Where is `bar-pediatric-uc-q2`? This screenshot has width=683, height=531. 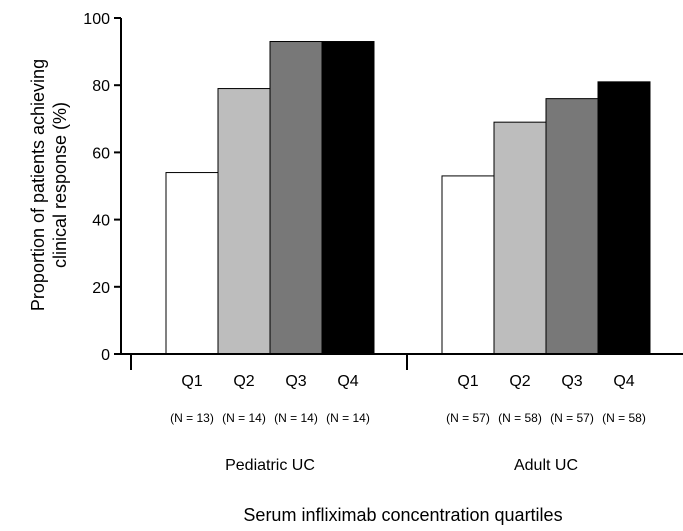
bar-pediatric-uc-q2 is located at coordinates (244, 221).